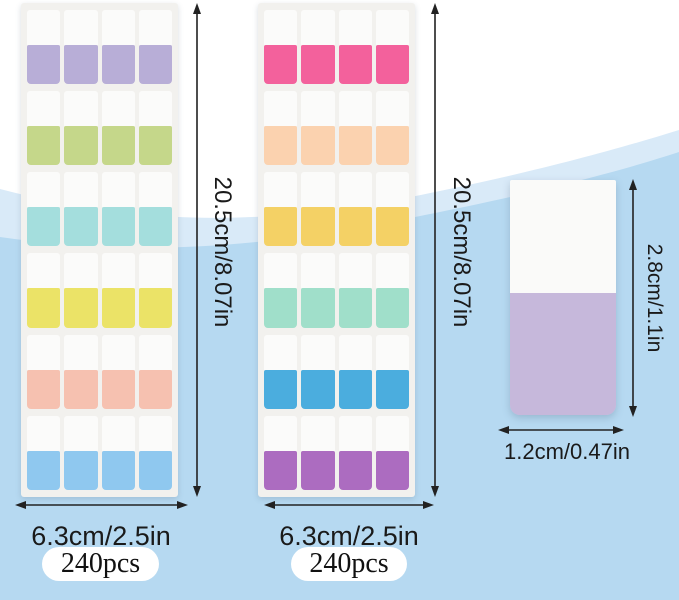  What do you see at coordinates (101, 536) in the screenshot?
I see `width-label-left-sheet: 6.3cm/2.5in` at bounding box center [101, 536].